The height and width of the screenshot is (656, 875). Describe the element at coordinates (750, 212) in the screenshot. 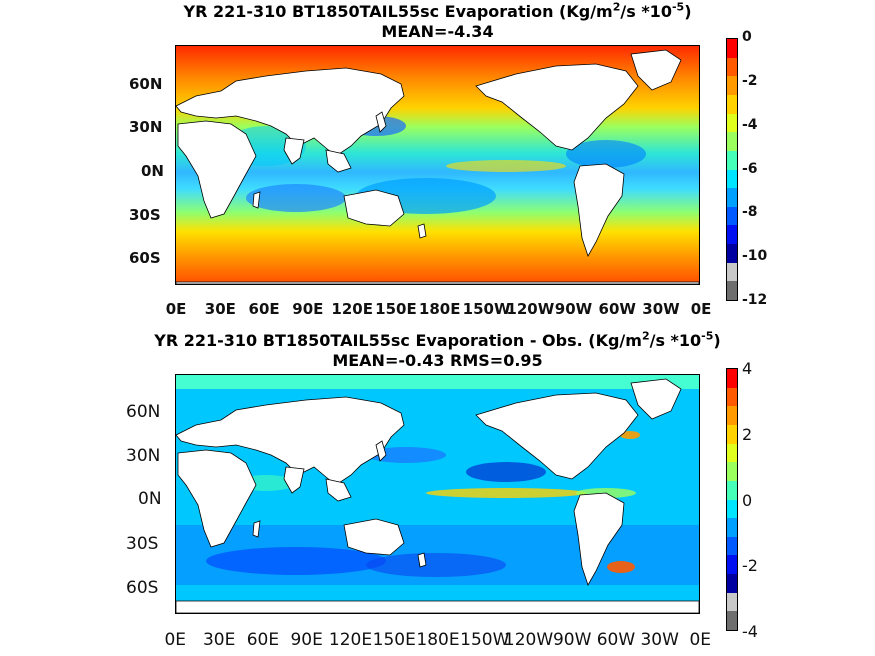

I see `colorbar-tick-label: -8` at that location.